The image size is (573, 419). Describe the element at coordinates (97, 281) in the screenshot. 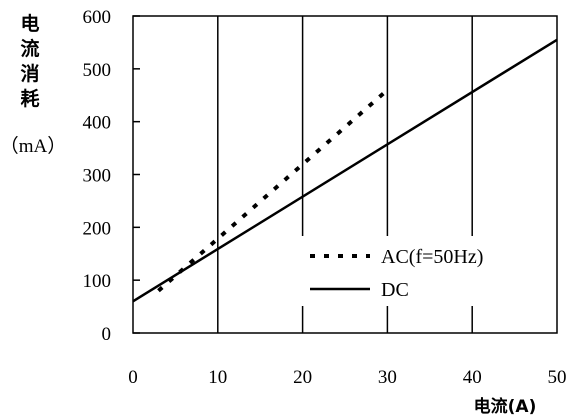

I see `y-tick-label-100: 100` at that location.